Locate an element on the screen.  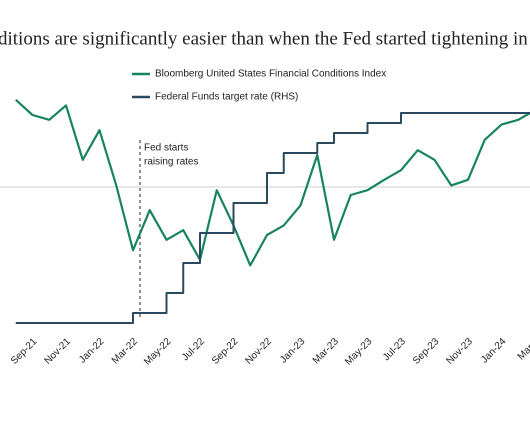
x-tick-label: Jul-22 is located at coordinates (193, 349).